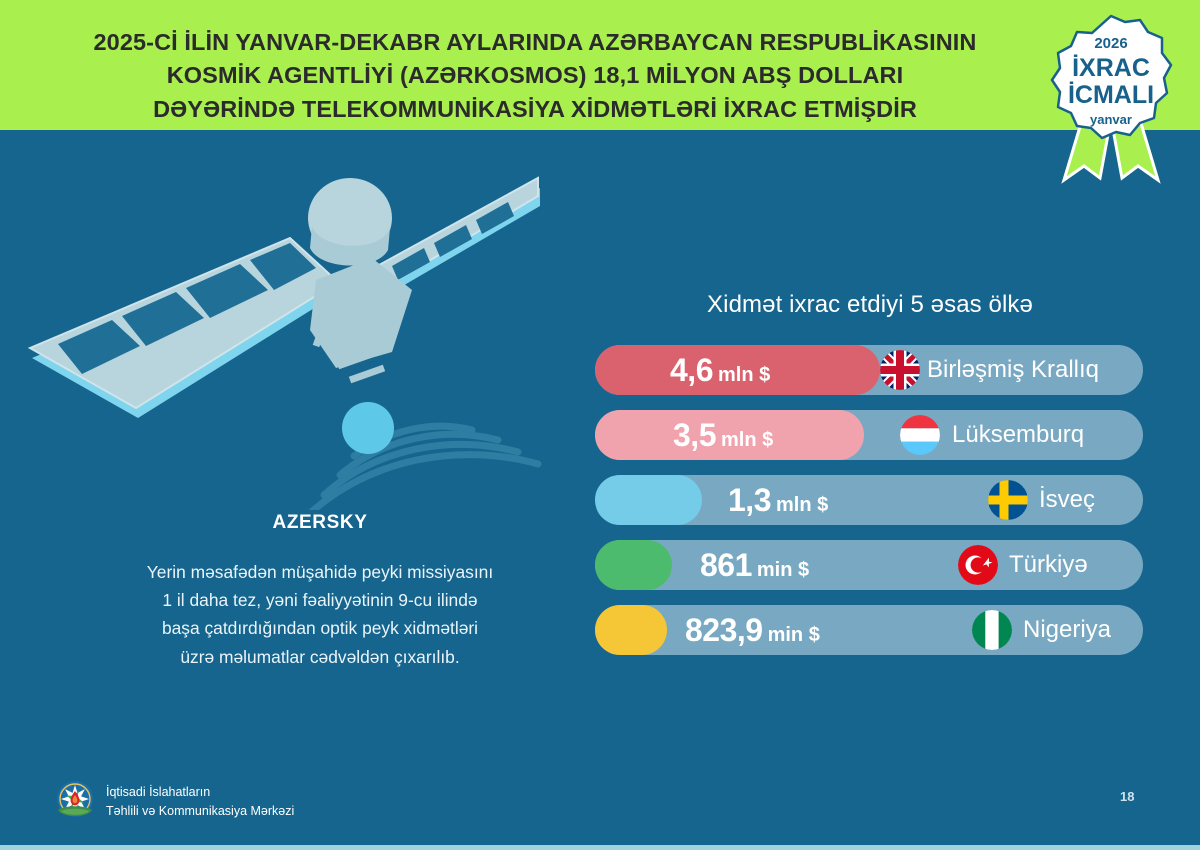 Image resolution: width=1200 pixels, height=850 pixels. I want to click on bar-value: 4,6 mln $, so click(720, 370).